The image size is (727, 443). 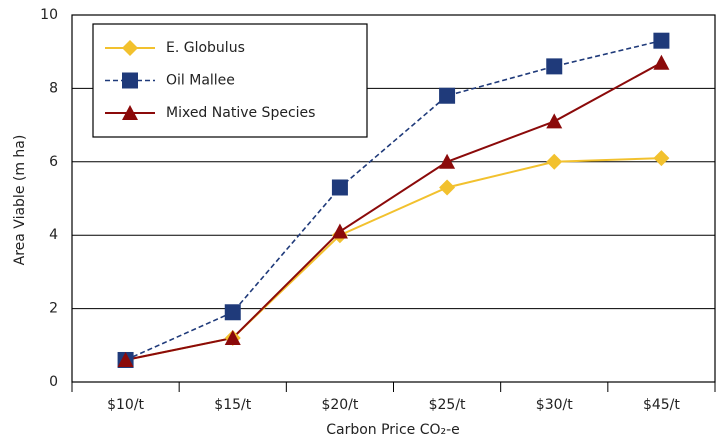 I want to click on y-tick-label: 8, so click(x=53, y=88).